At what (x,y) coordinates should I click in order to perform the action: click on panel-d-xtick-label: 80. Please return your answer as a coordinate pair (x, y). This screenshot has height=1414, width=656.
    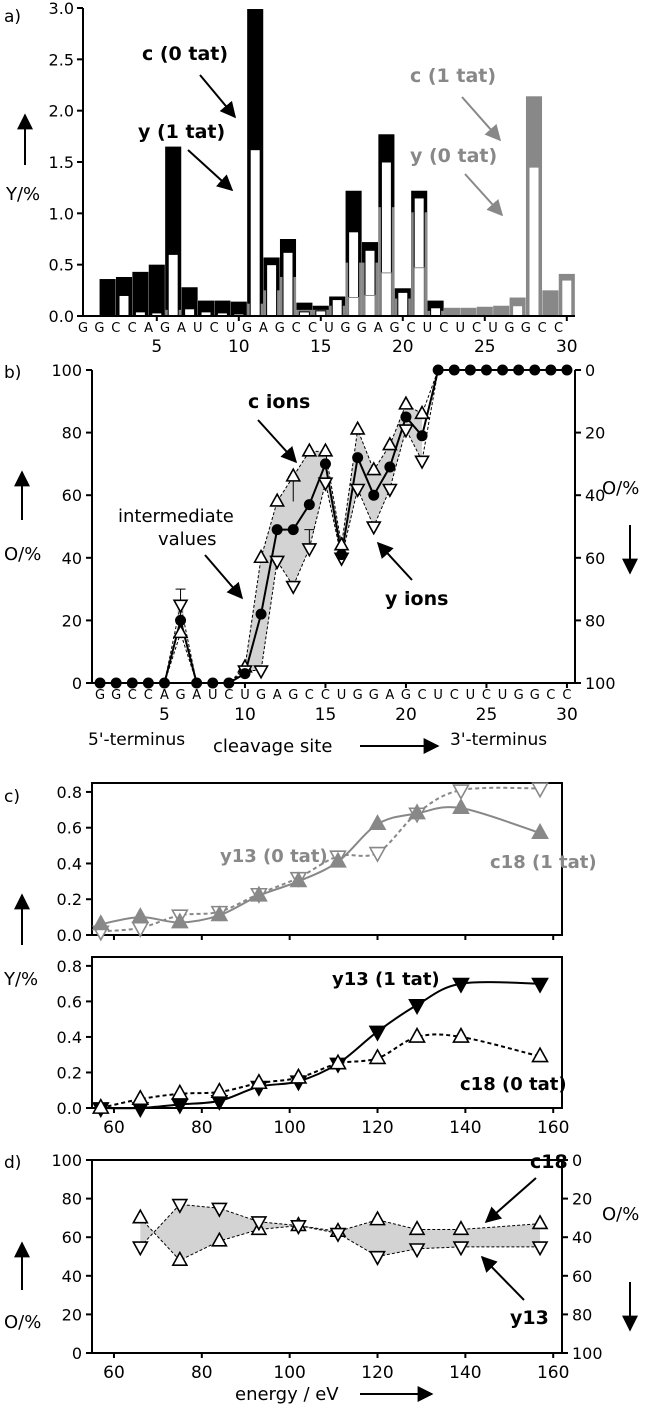
    Looking at the image, I should click on (202, 1373).